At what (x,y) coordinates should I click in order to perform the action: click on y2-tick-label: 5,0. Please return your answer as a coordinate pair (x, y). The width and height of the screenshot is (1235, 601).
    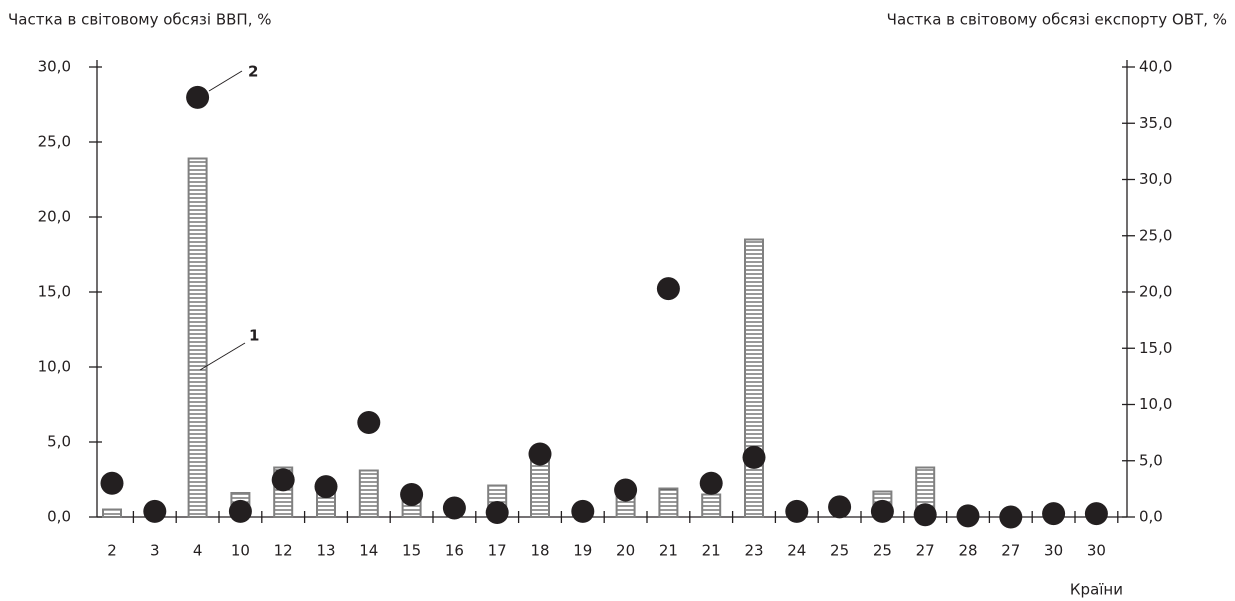
    Looking at the image, I should click on (1151, 460).